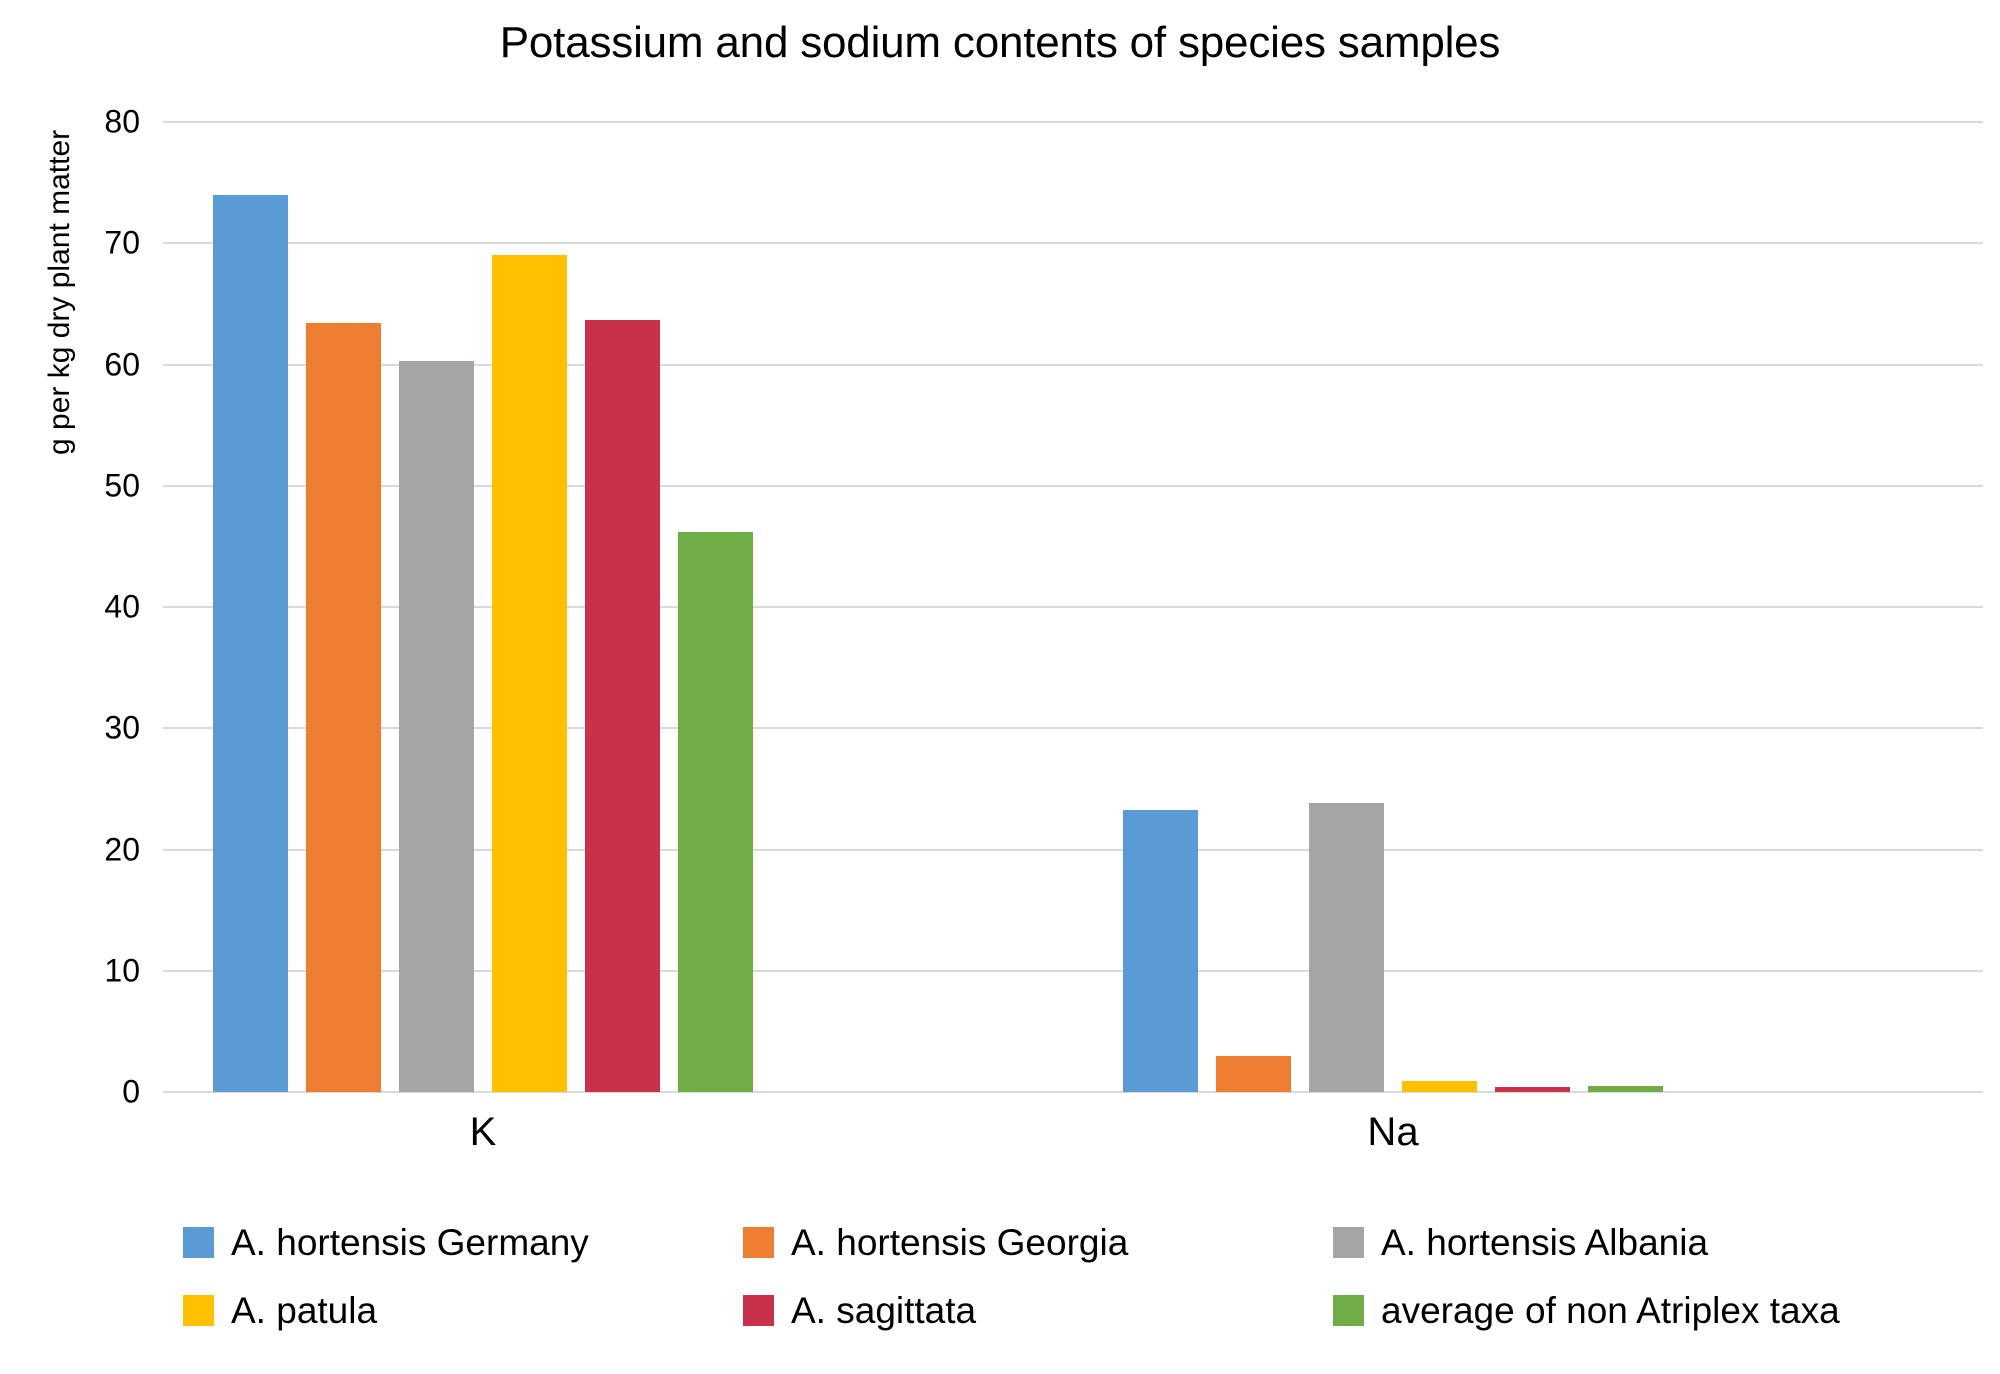 The image size is (2000, 1374). Describe the element at coordinates (122, 242) in the screenshot. I see `y-axis-tick-label: 70` at that location.